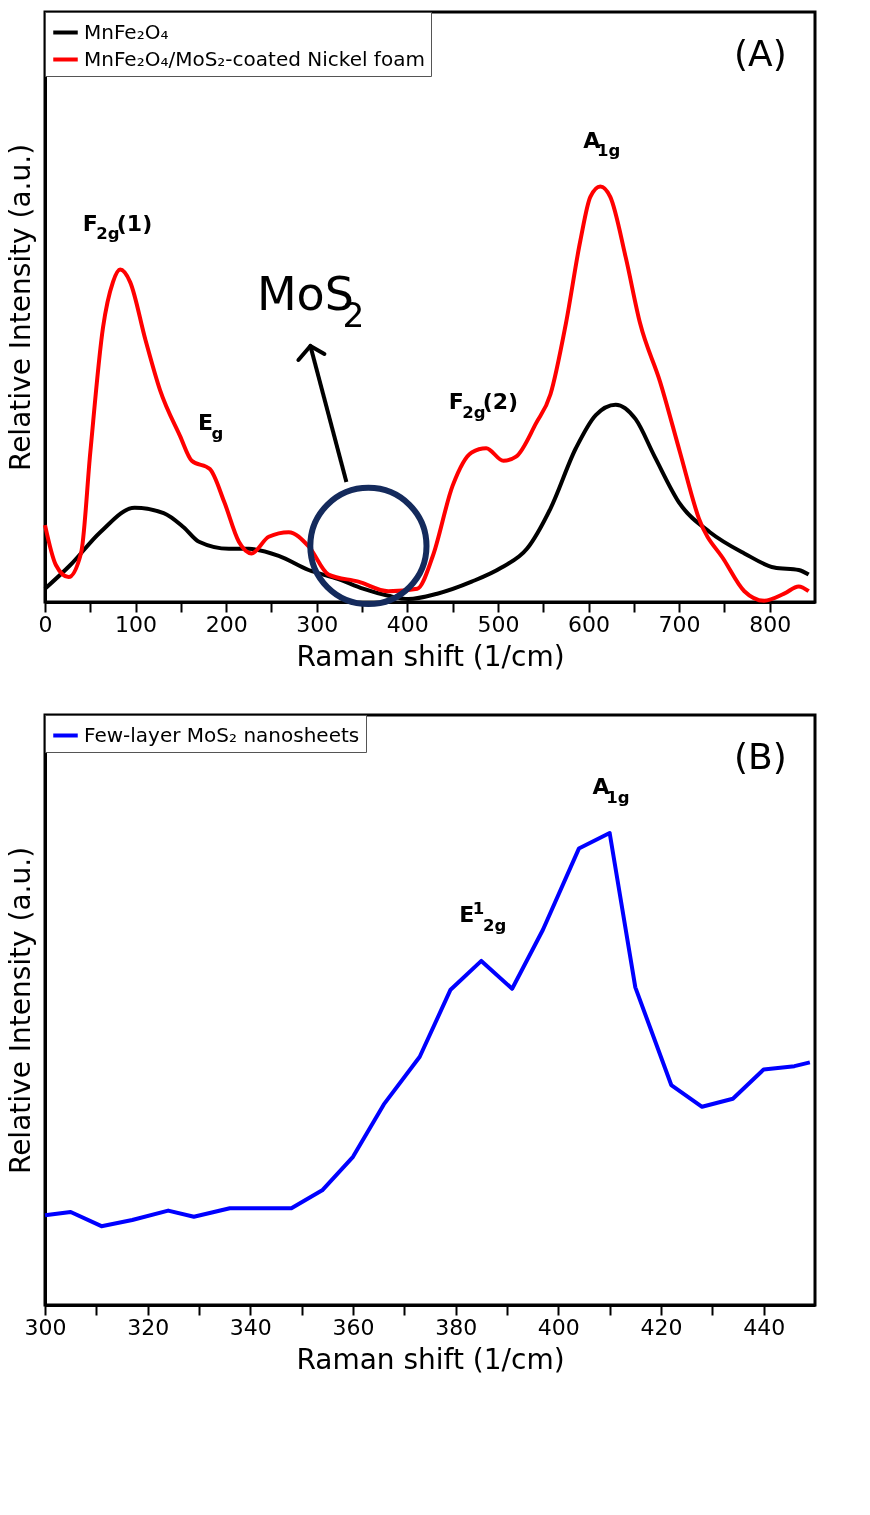 This screenshot has width=870, height=1515. Describe the element at coordinates (589, 624) in the screenshot. I see `x-tick-label: 600` at that location.